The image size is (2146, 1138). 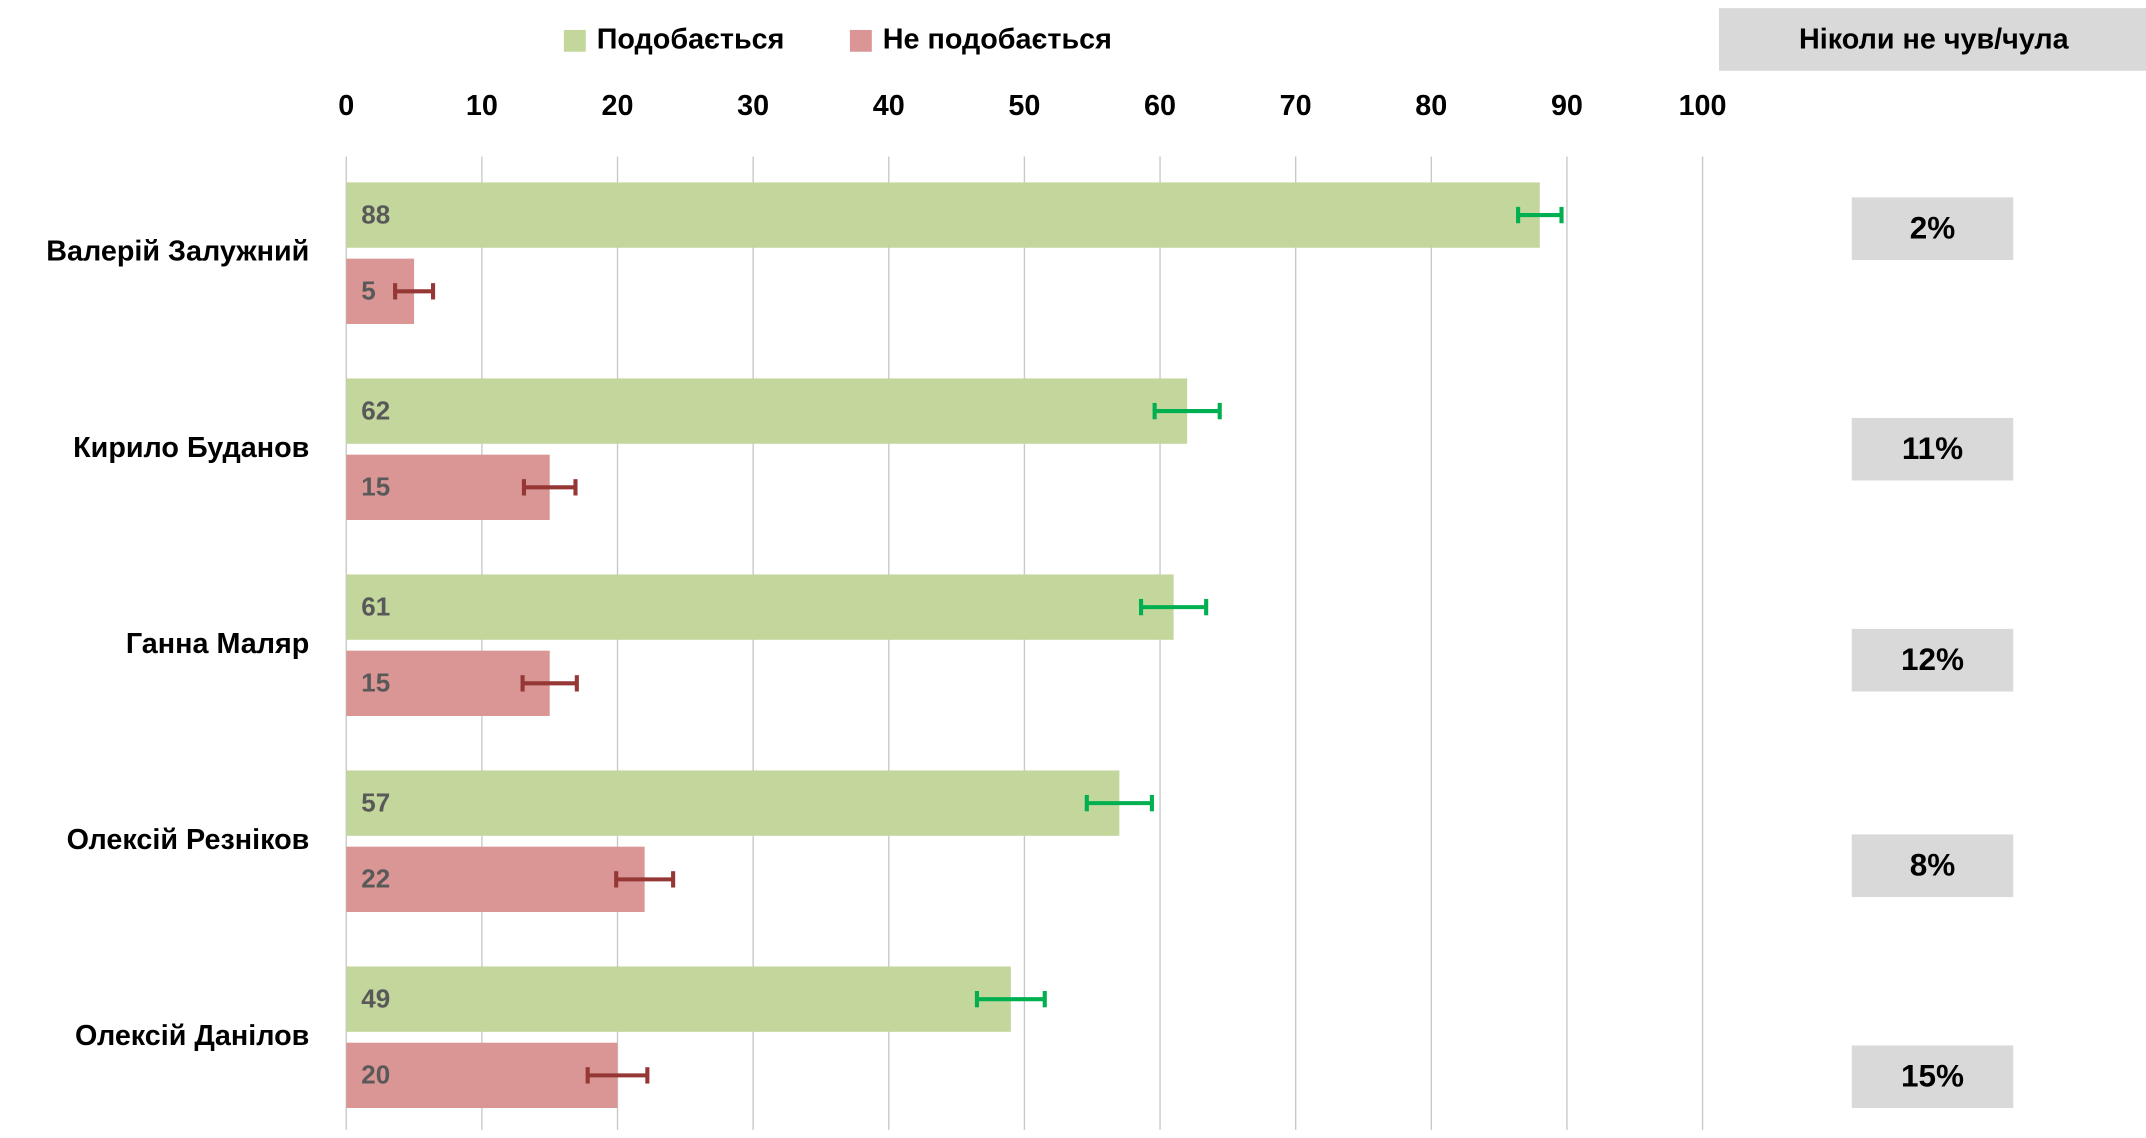 I want to click on never-heard-label: 11%, so click(x=1932, y=448).